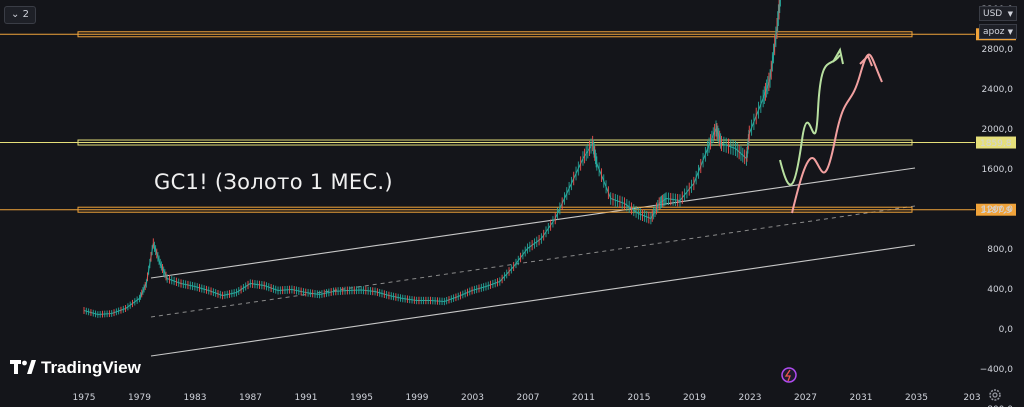  What do you see at coordinates (528, 398) in the screenshot?
I see `time-axis-tick: 2007` at bounding box center [528, 398].